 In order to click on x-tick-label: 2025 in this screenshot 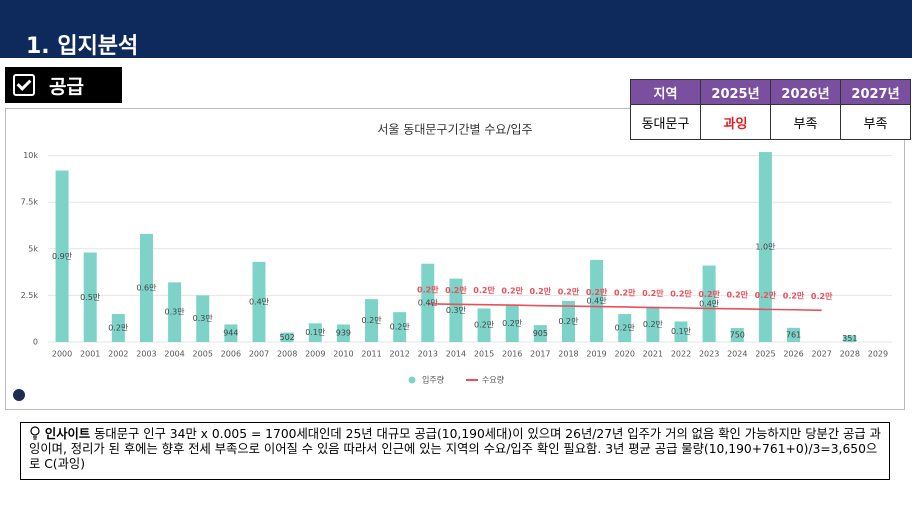, I will do `click(765, 354)`.